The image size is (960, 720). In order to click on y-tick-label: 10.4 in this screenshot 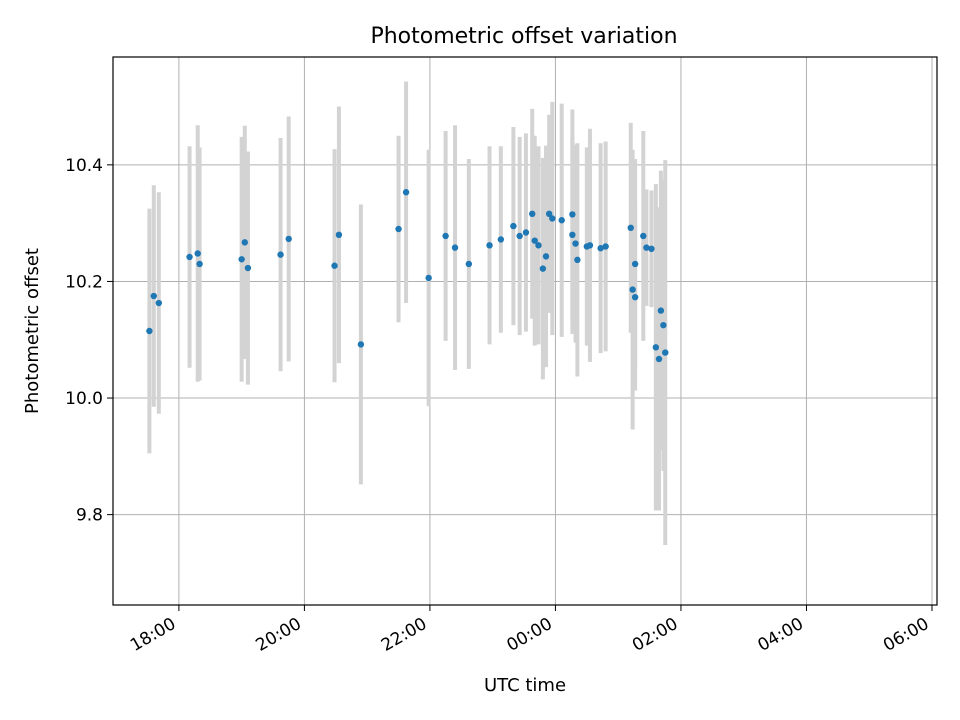, I will do `click(84, 166)`.